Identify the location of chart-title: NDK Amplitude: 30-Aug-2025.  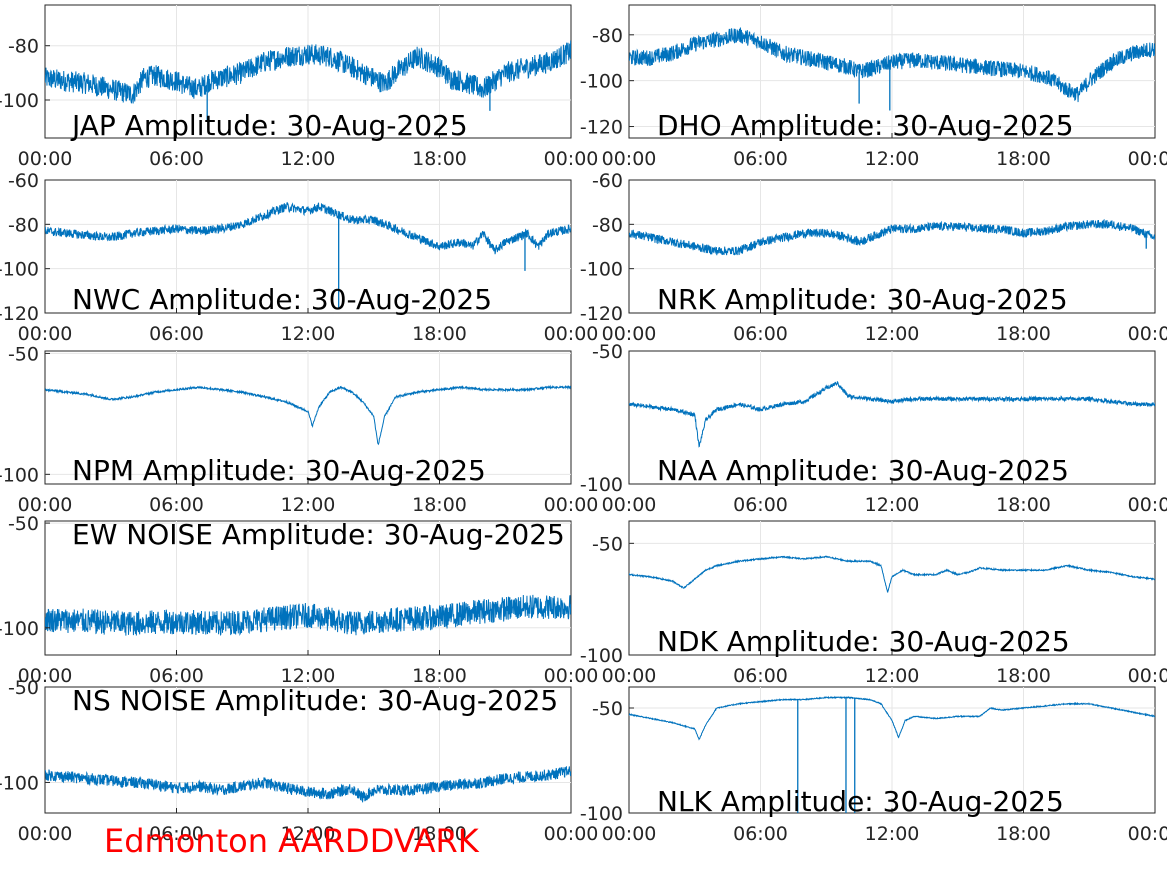
(863, 641).